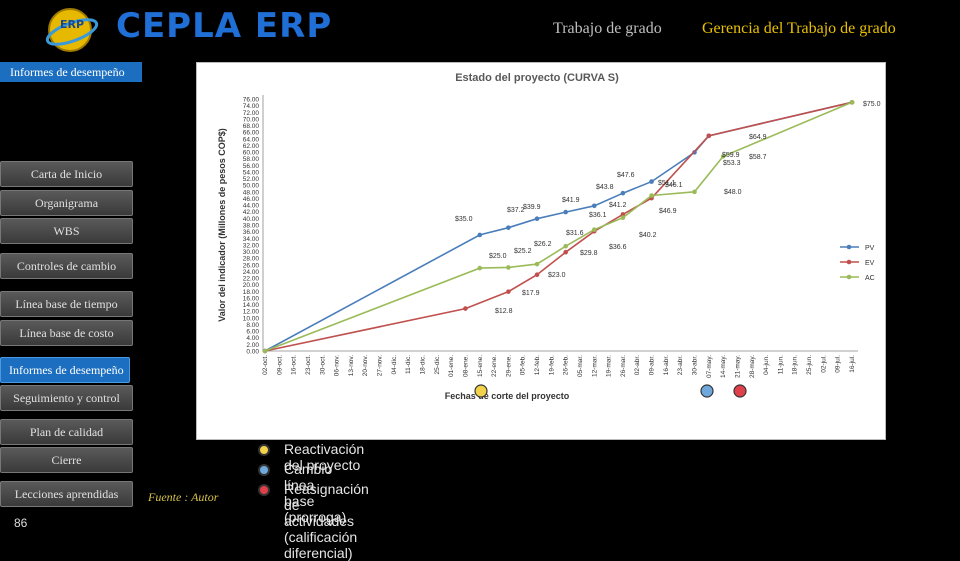  Describe the element at coordinates (66, 398) in the screenshot. I see `nav-item-7: Seguimiento y control` at that location.